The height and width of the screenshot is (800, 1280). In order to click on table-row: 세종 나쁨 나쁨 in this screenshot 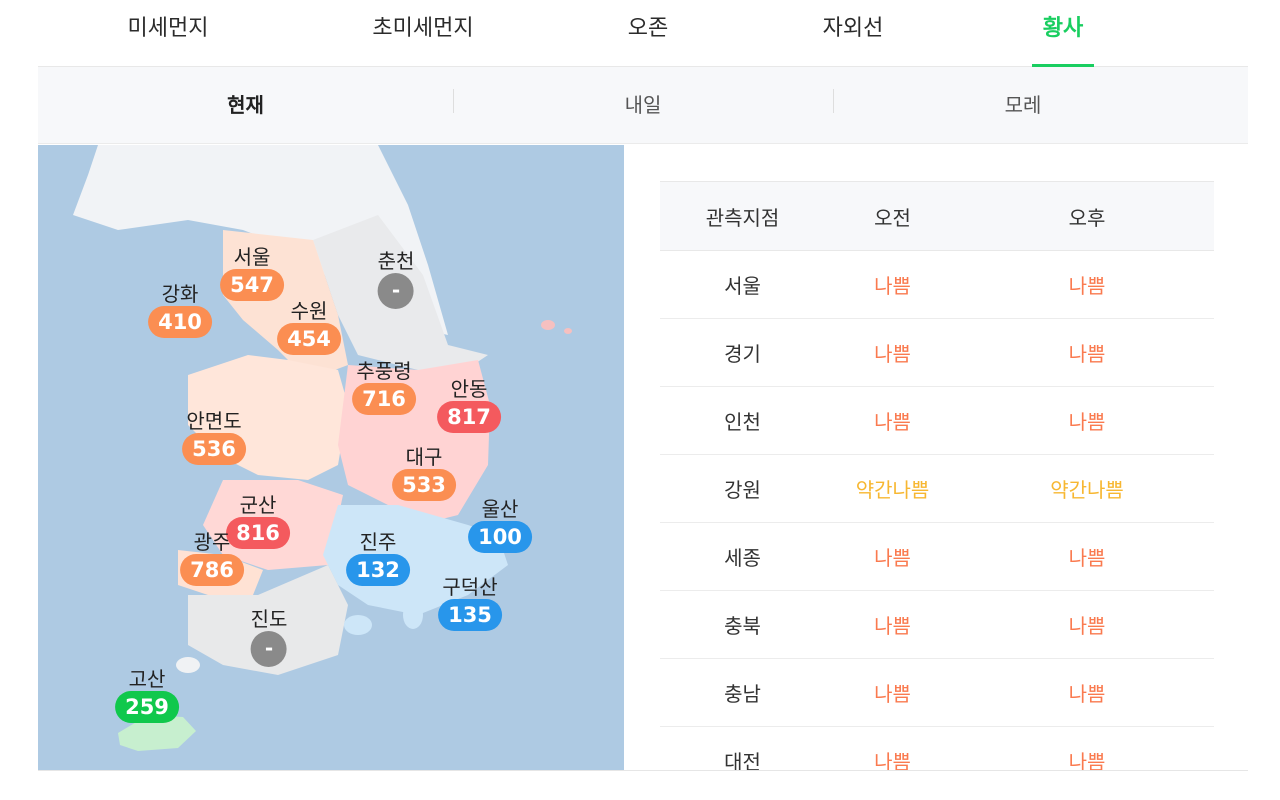, I will do `click(937, 557)`.